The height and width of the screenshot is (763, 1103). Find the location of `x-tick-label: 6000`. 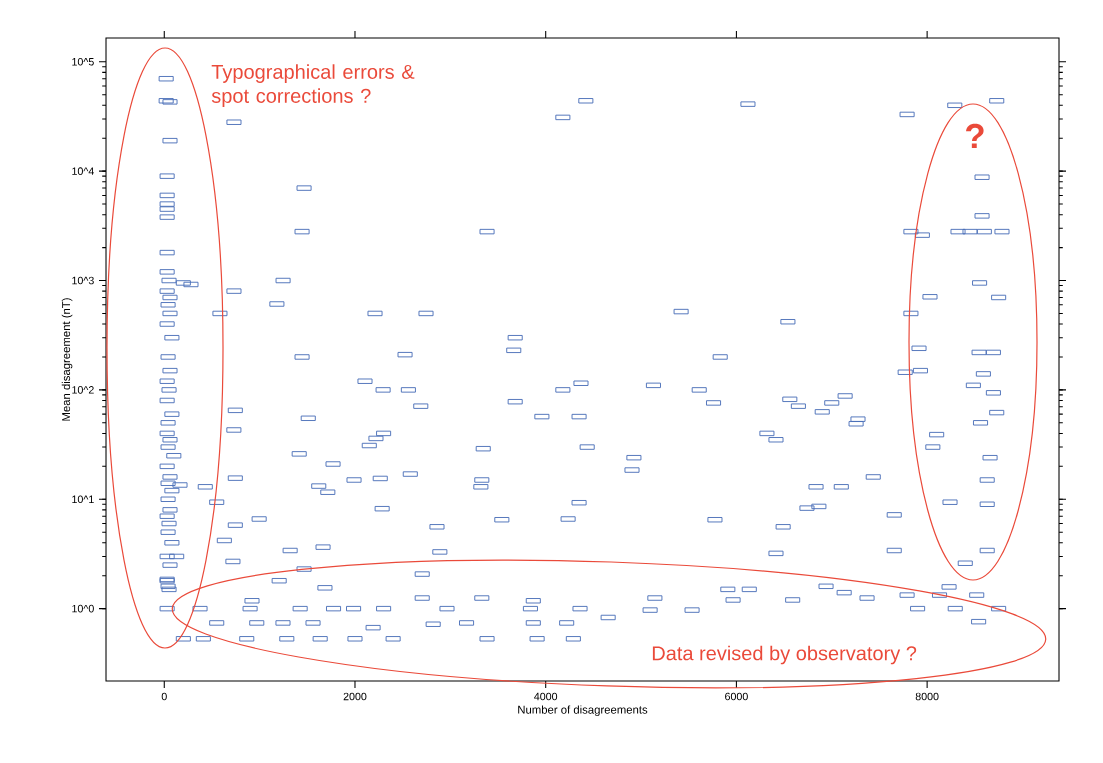

x-tick-label: 6000 is located at coordinates (736, 696).